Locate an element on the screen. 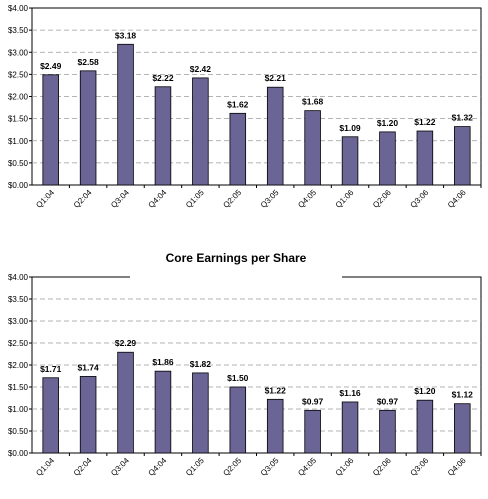 Image resolution: width=488 pixels, height=499 pixels. data-label: $2.29 is located at coordinates (126, 343).